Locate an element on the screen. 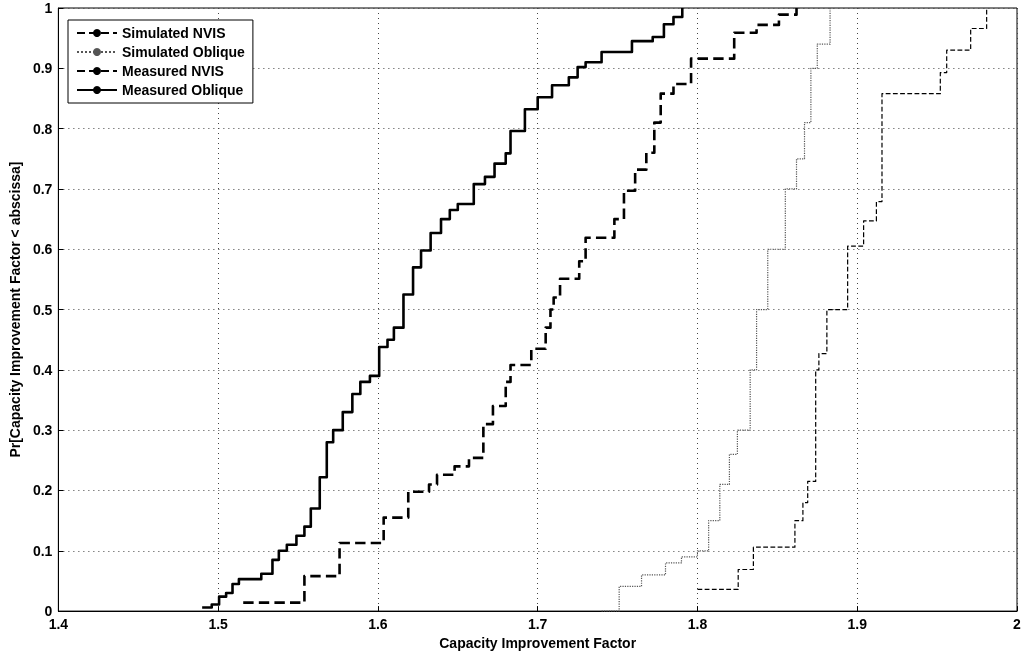 This screenshot has width=1025, height=655. legend-label: Simulated Oblique is located at coordinates (184, 52).